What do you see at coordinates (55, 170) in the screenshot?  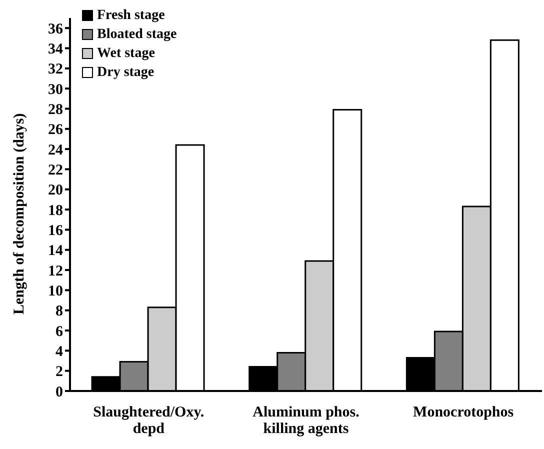 I see `y-tick-label: 22` at bounding box center [55, 170].